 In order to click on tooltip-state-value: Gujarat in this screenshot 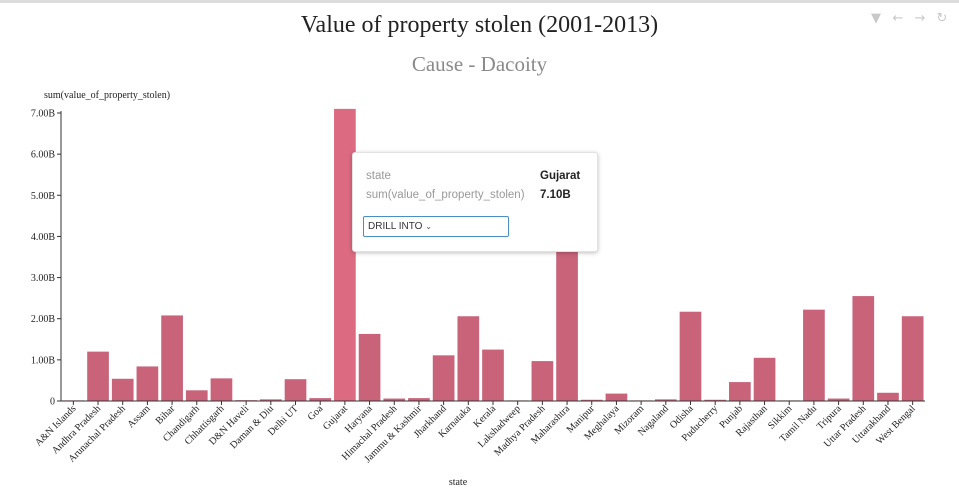, I will do `click(560, 176)`.